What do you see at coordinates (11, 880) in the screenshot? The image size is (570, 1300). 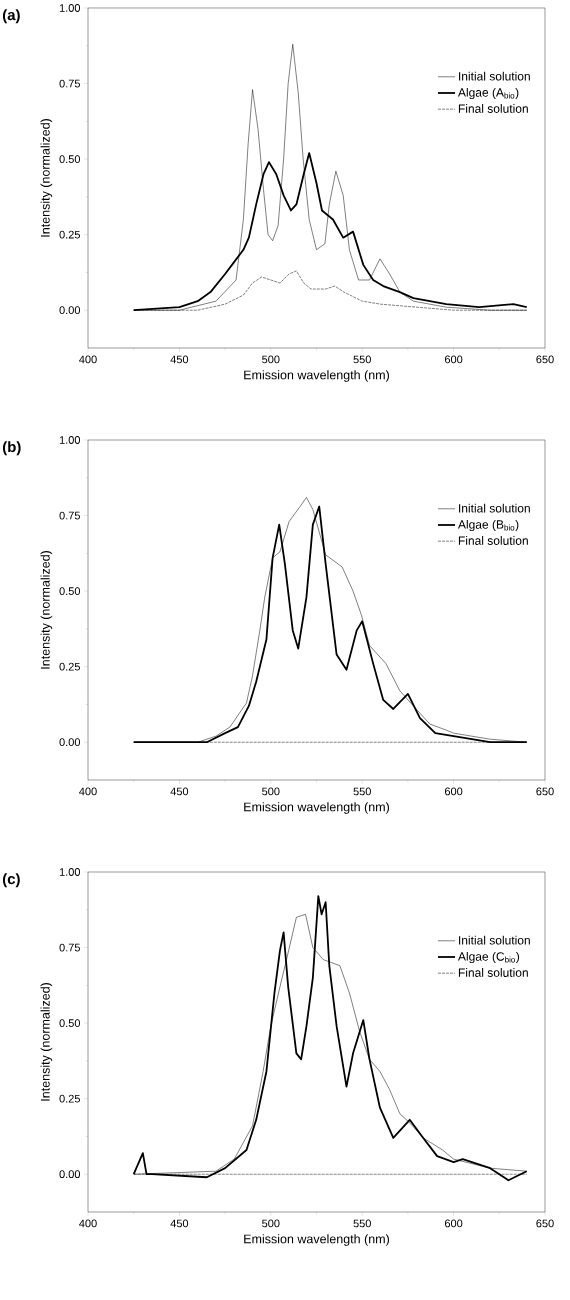 I see `chart-title: (c)` at bounding box center [11, 880].